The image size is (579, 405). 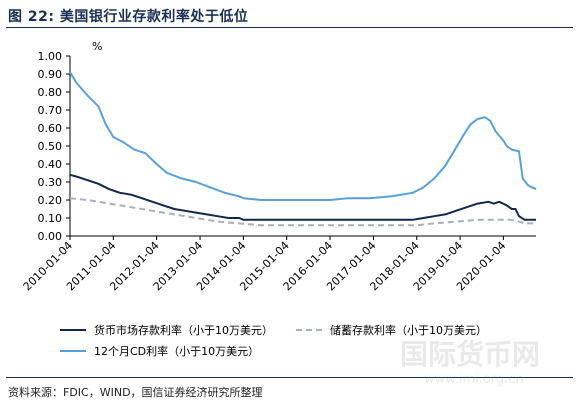 I want to click on y-tick-label: 0.50, so click(x=50, y=146).